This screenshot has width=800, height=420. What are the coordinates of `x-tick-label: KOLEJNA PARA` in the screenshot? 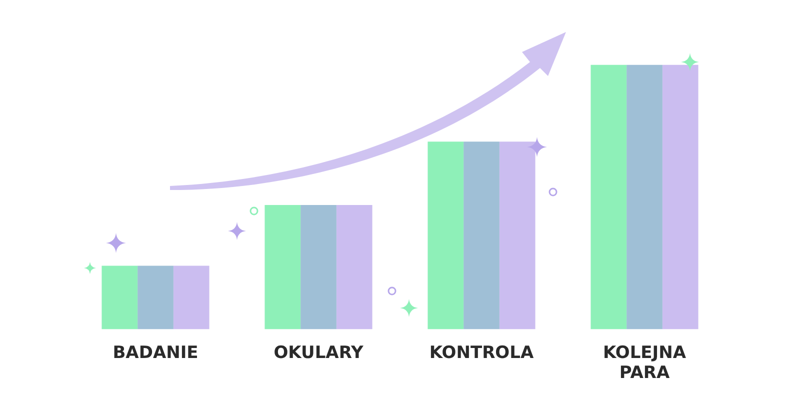 It's located at (644, 363).